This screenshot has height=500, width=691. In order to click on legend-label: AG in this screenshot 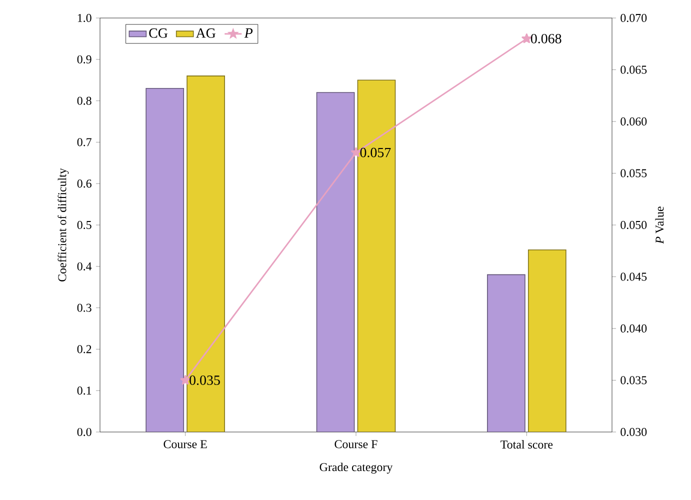, I will do `click(206, 33)`.